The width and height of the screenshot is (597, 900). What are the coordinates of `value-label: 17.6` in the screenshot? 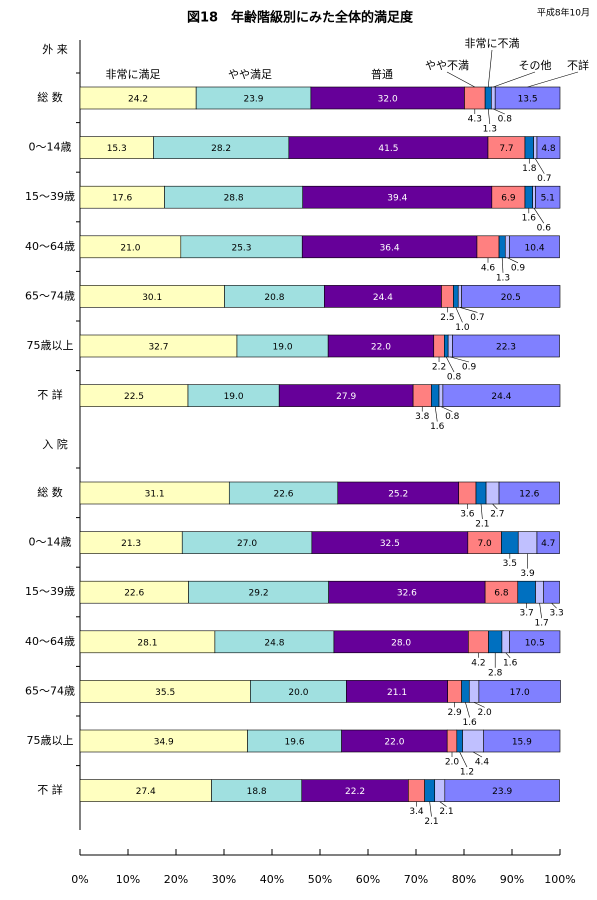 It's located at (122, 199).